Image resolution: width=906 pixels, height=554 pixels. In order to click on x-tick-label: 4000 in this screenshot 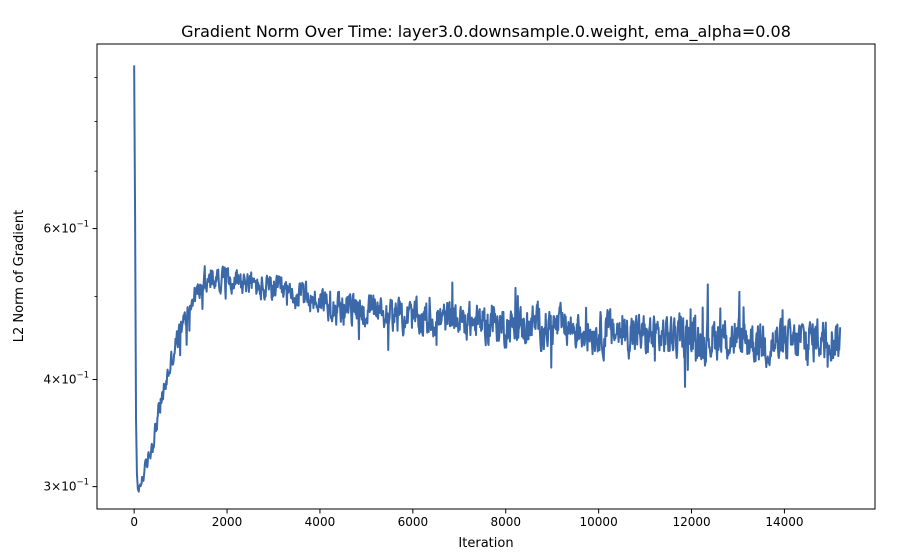, I will do `click(320, 522)`.